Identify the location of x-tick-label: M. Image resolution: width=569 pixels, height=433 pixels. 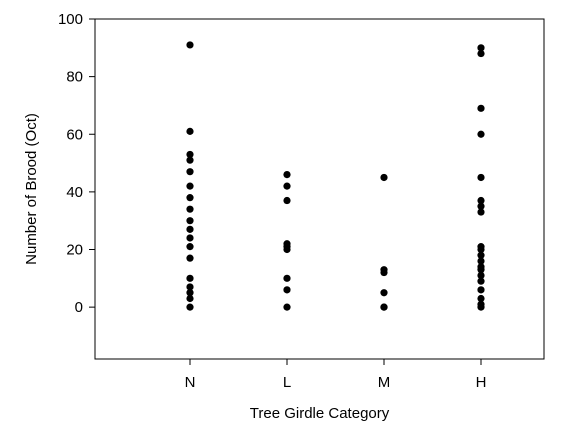
(384, 382).